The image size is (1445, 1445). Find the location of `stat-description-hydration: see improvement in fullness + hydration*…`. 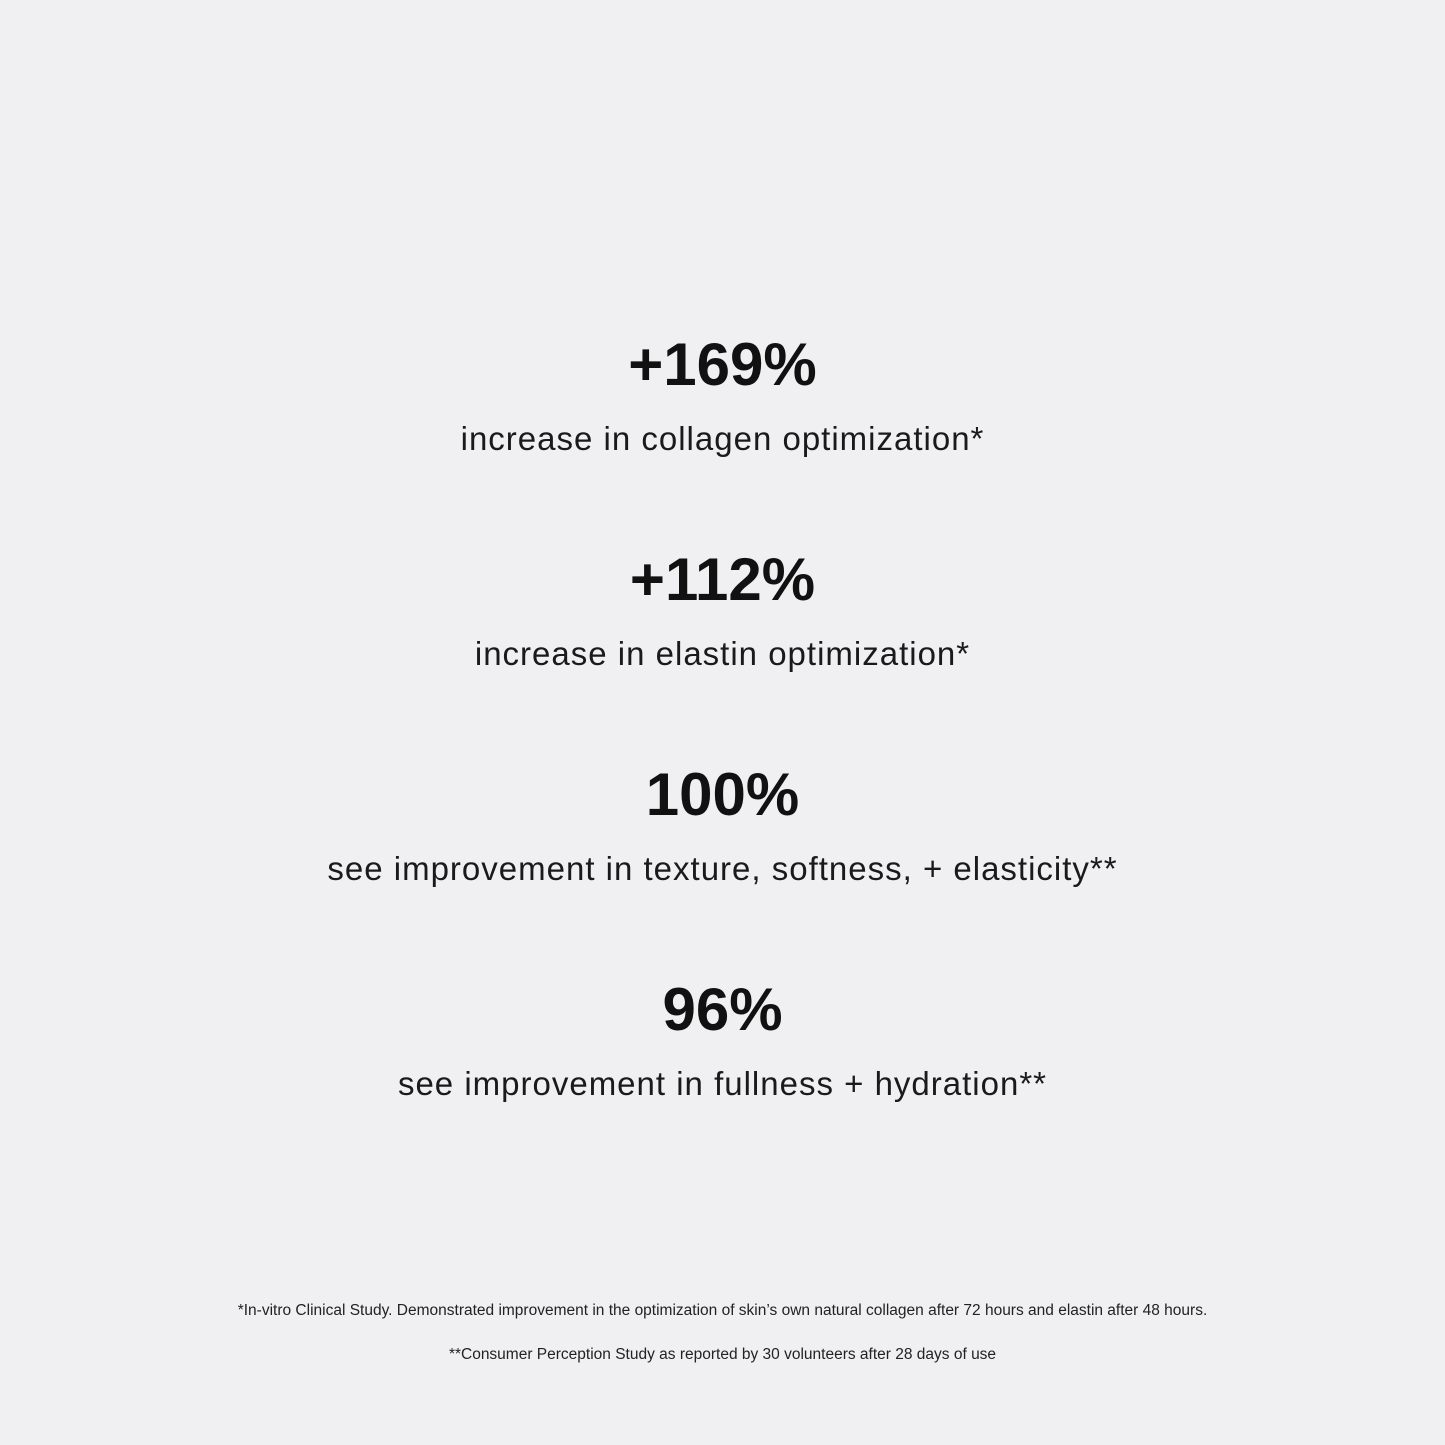

stat-description-hydration: see improvement in fullness + hydration*… is located at coordinates (722, 1083).